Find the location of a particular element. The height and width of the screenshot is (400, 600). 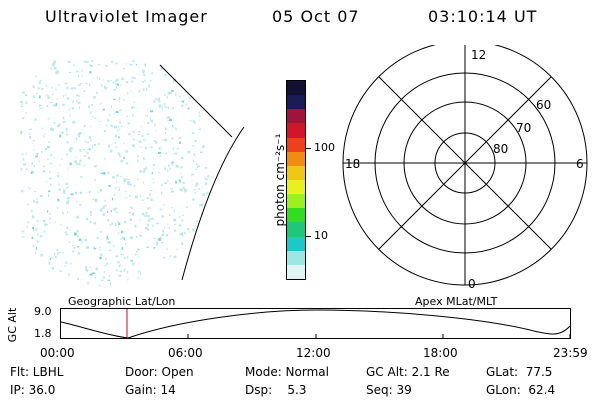

lat-label-60: 60 is located at coordinates (543, 105).